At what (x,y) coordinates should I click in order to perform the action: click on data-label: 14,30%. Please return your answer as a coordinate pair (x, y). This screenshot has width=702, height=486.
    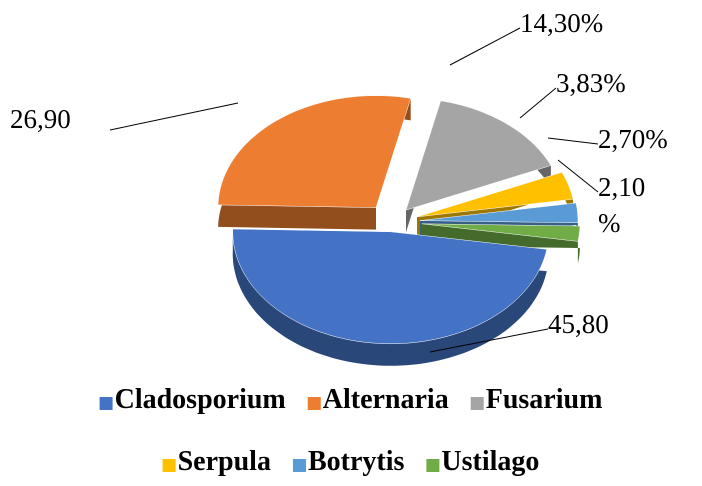
    Looking at the image, I should click on (561, 23).